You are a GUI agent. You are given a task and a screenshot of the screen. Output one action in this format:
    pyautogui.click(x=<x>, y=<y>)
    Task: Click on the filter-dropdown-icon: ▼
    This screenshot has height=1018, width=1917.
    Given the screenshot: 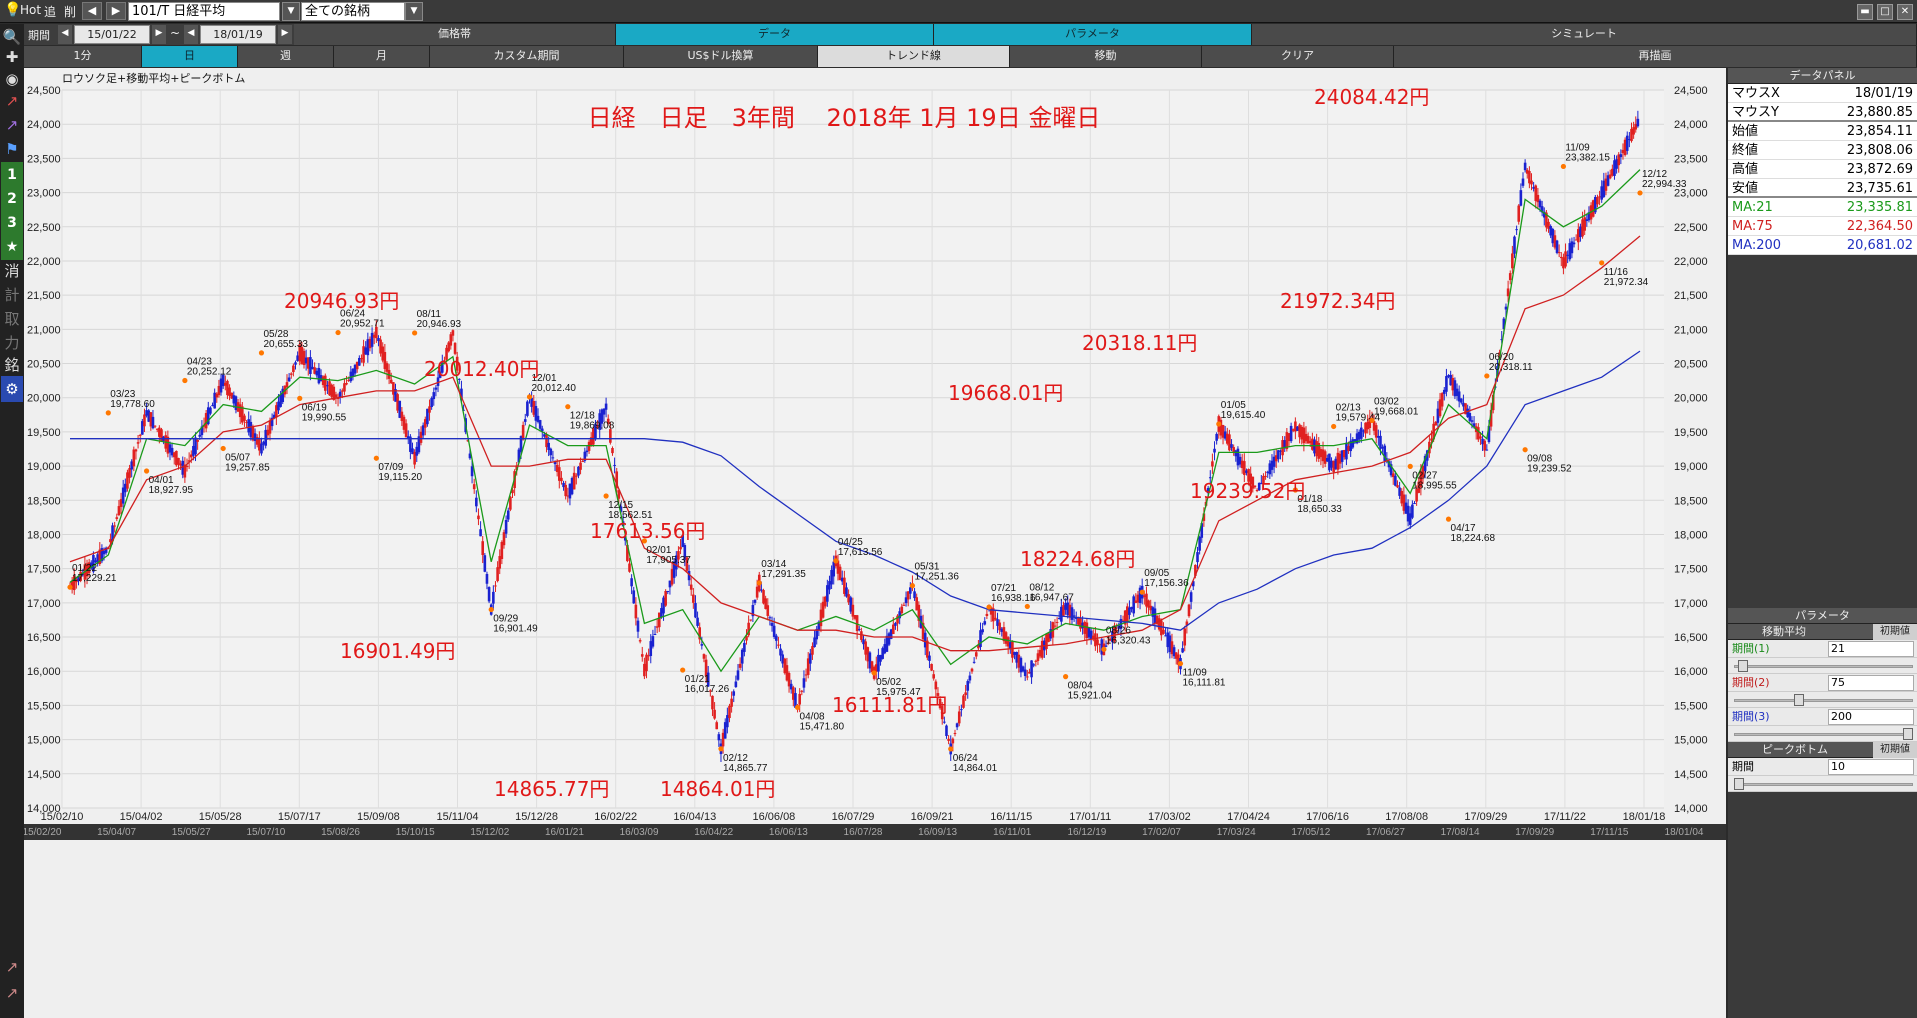 What is the action you would take?
    pyautogui.click(x=414, y=11)
    